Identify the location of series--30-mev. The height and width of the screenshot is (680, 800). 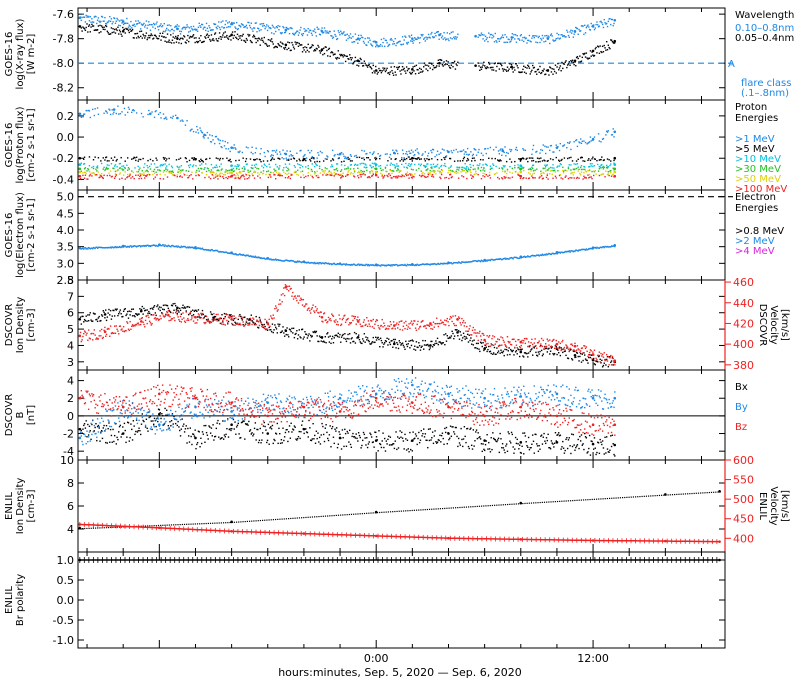
(347, 170).